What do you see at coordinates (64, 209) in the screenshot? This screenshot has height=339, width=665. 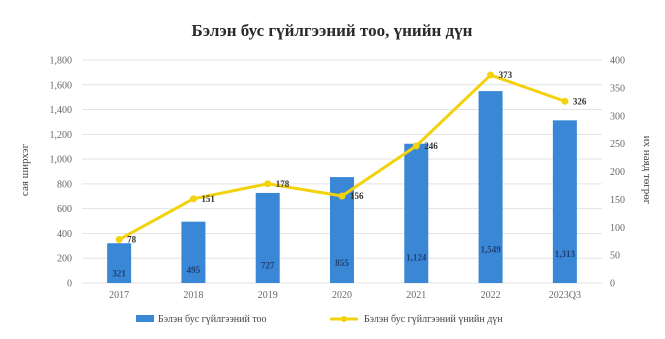 I see `y-tick-label: 600` at bounding box center [64, 209].